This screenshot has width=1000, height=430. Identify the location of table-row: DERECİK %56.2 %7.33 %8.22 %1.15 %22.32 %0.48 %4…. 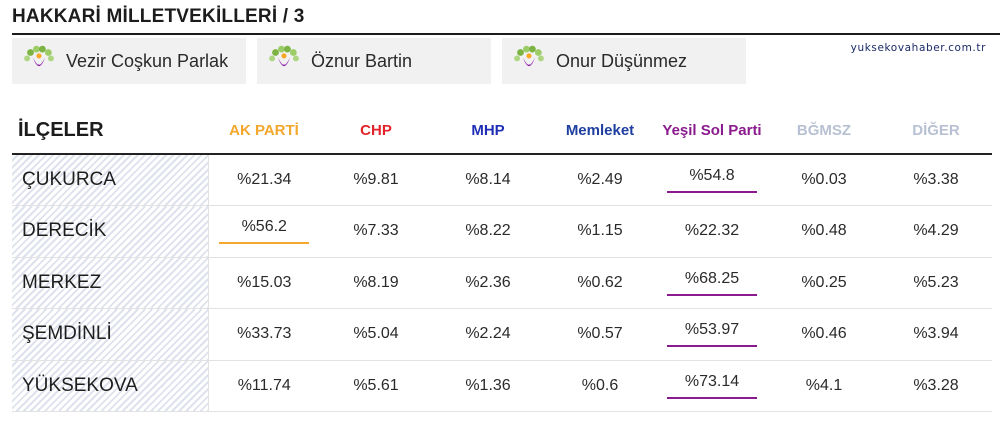
(502, 231).